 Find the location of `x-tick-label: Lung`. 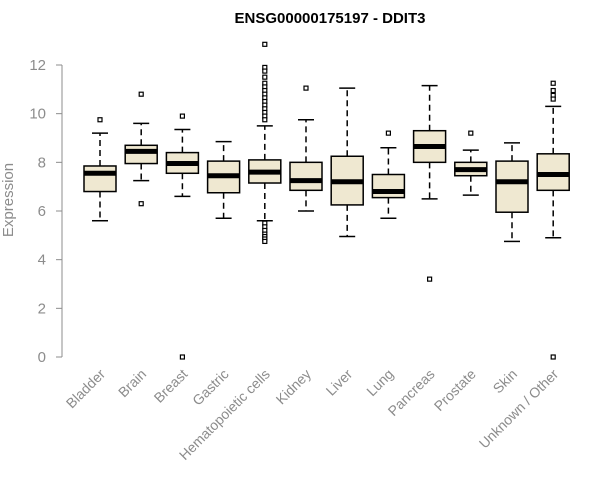

x-tick-label: Lung is located at coordinates (379, 382).